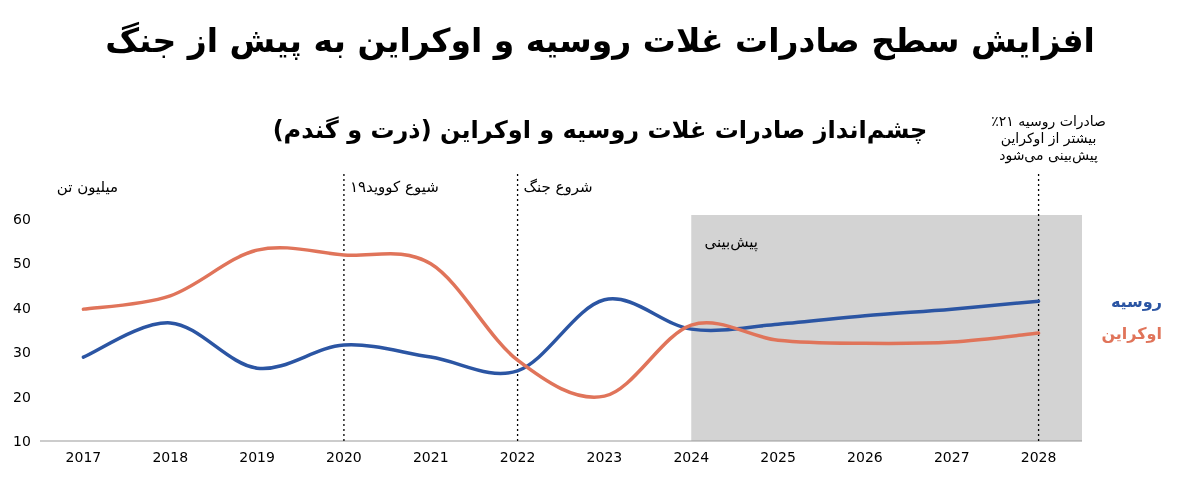  What do you see at coordinates (517, 457) in the screenshot?
I see `x-tick-label: 2022` at bounding box center [517, 457].